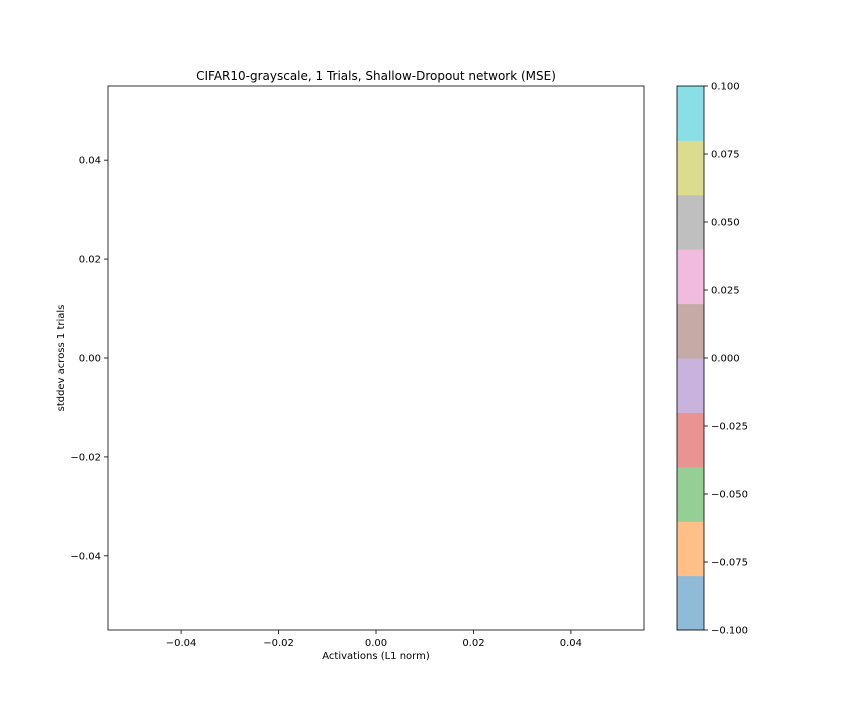 This screenshot has height=720, width=864. Describe the element at coordinates (725, 359) in the screenshot. I see `colorbar-tick-label: 0.000` at that location.